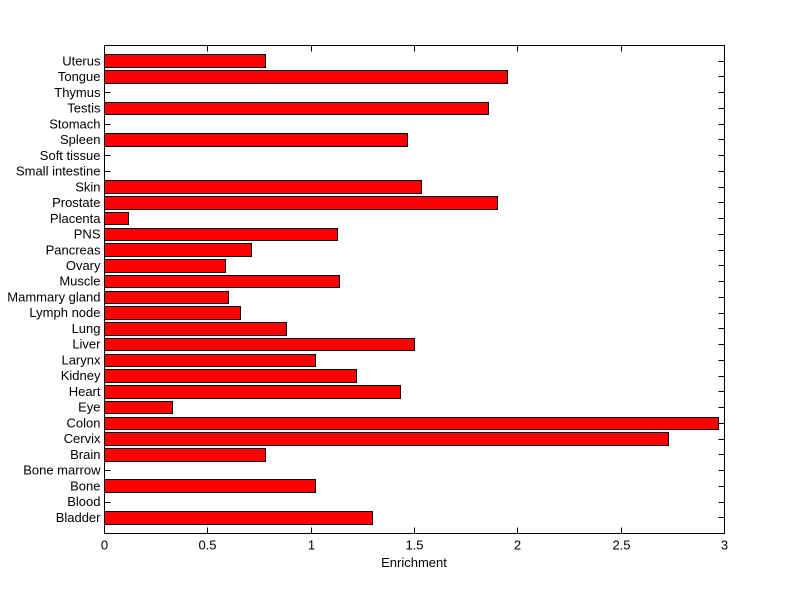  I want to click on svg-text: Prostate, so click(76, 202).